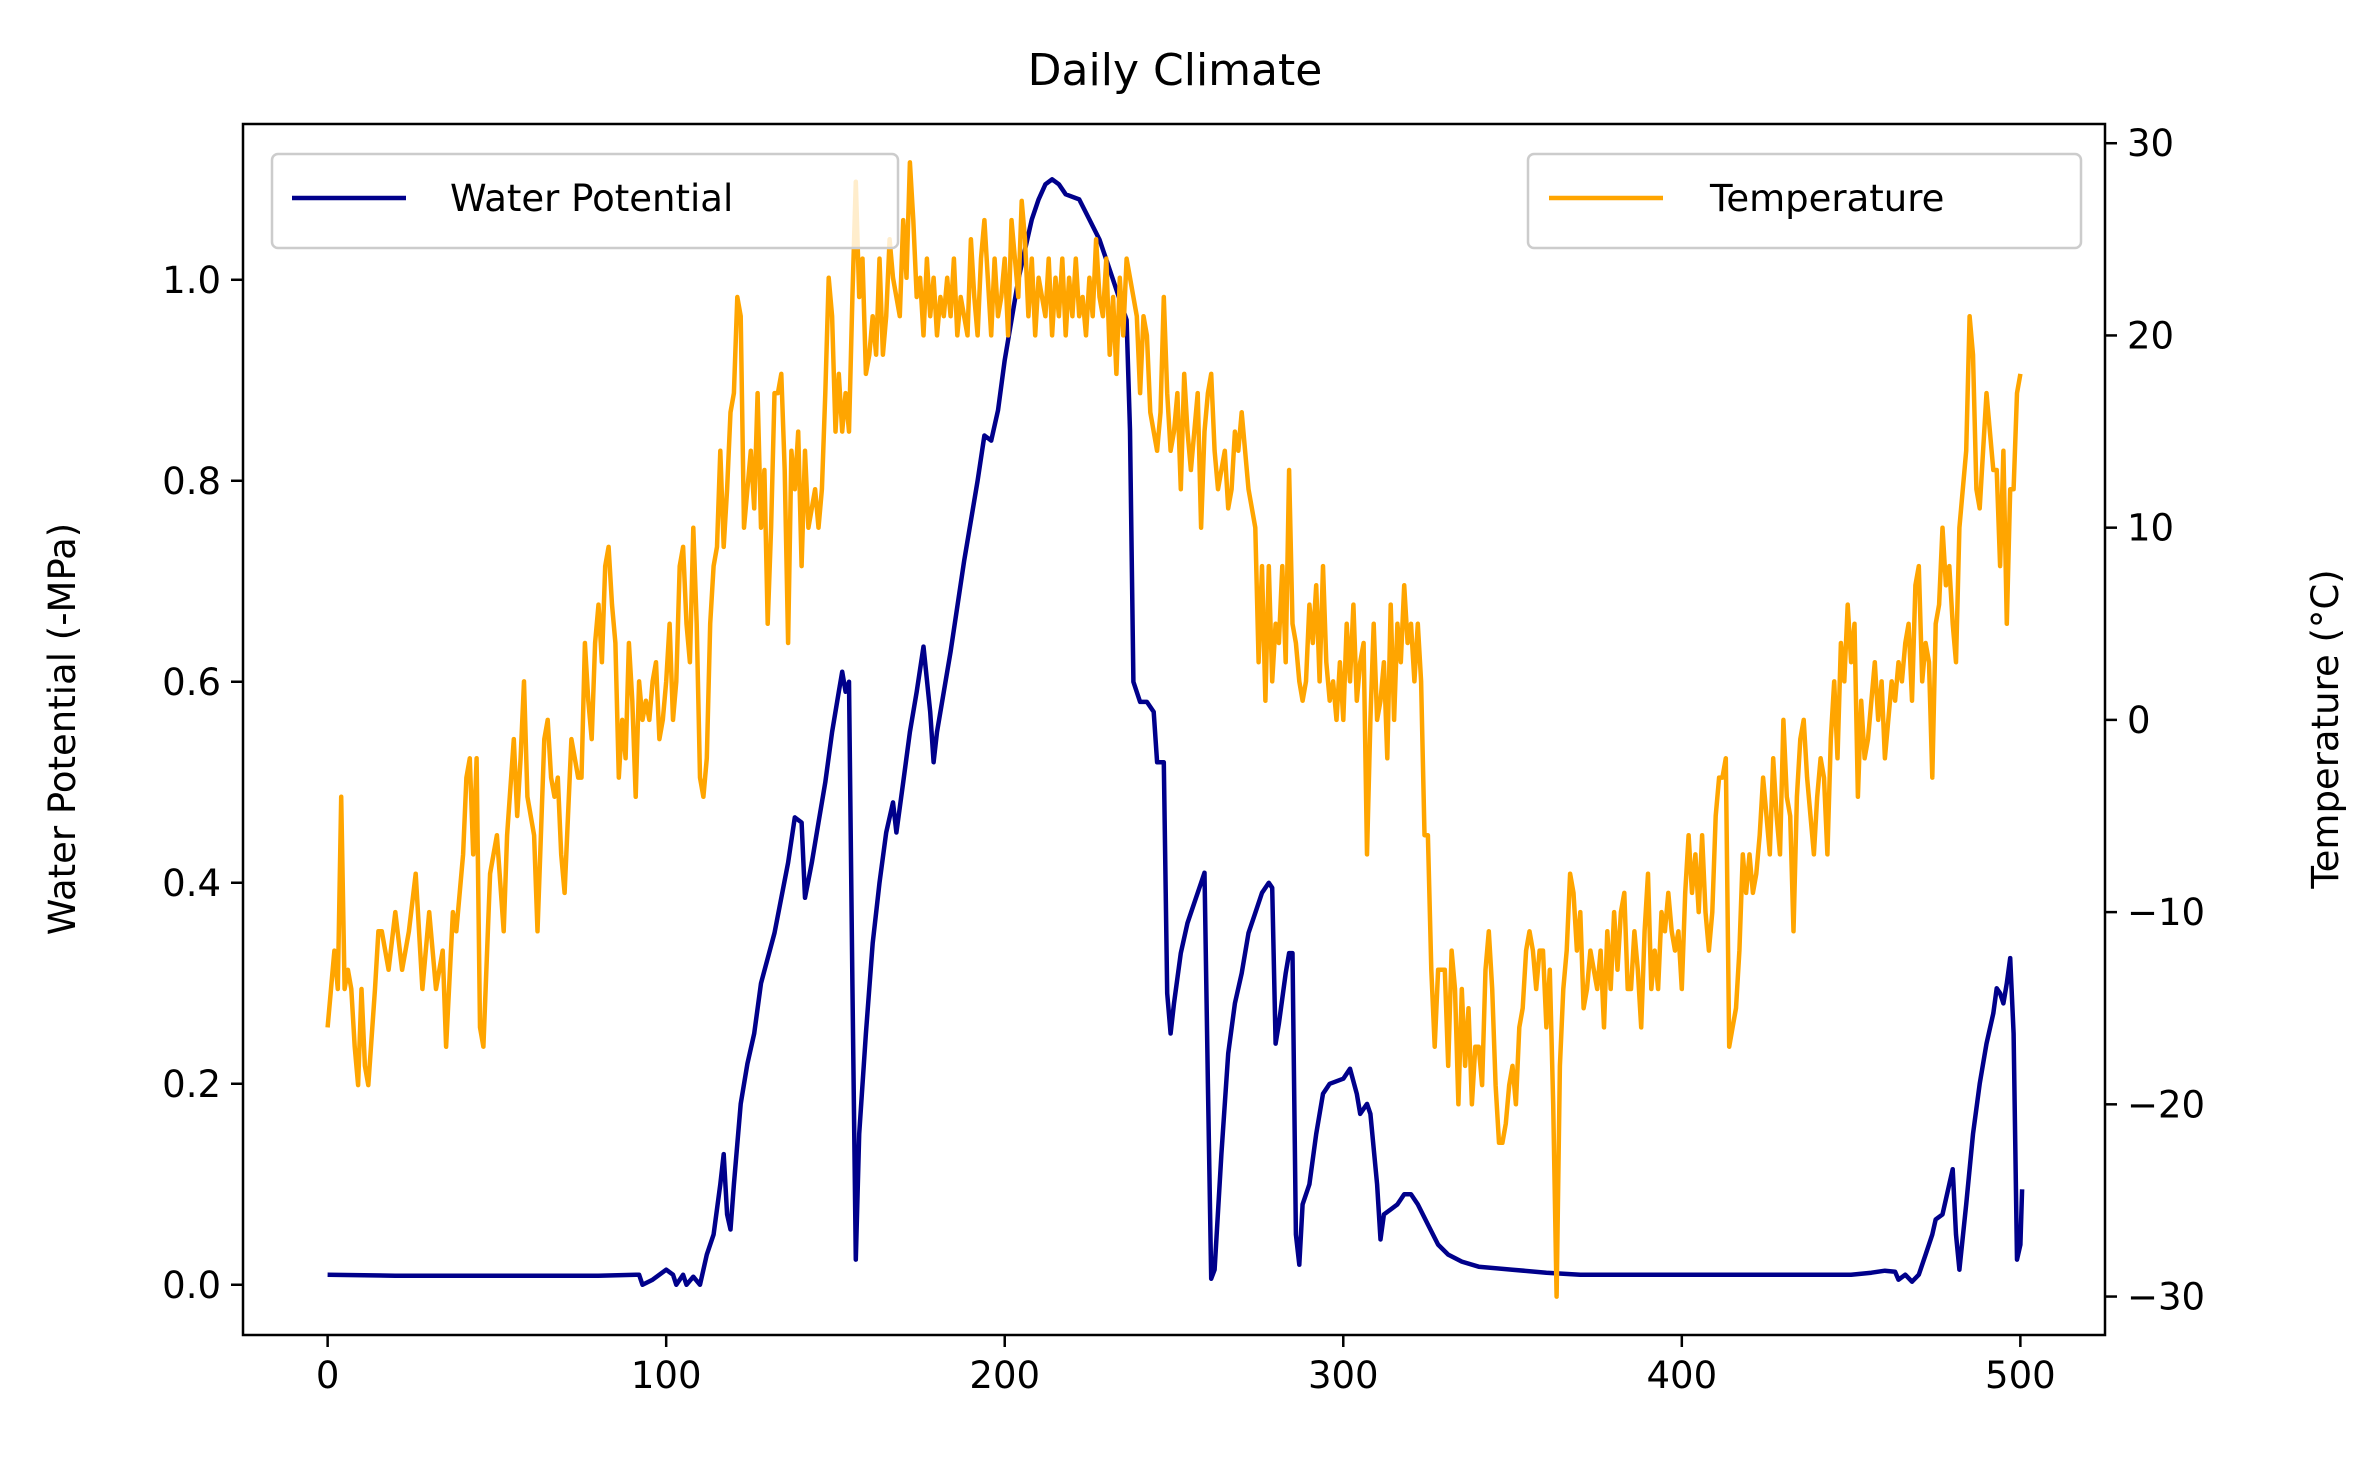  Describe the element at coordinates (1343, 1375) in the screenshot. I see `x-tick-label: 300` at that location.